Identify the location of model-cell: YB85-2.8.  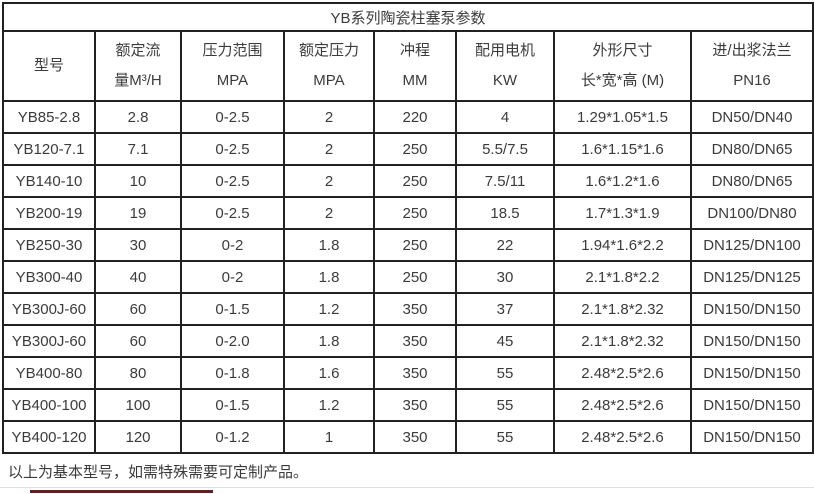
(49, 117).